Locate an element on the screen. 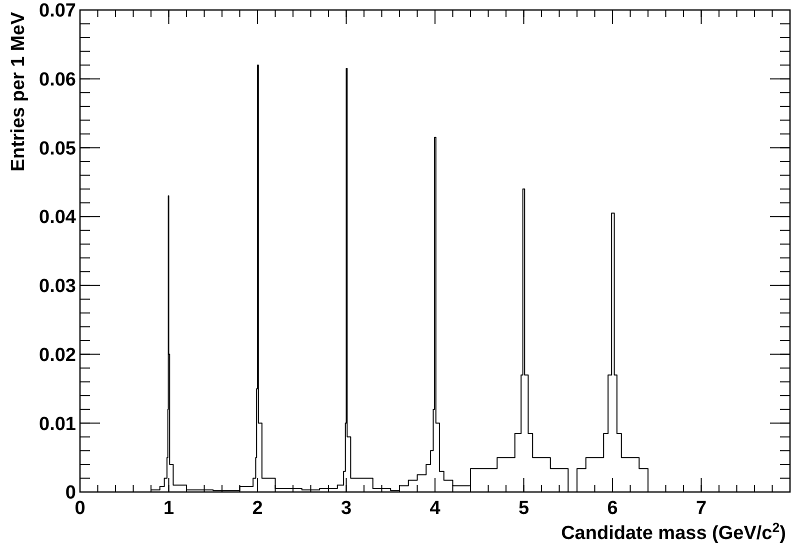  y-tick-label: 0.01 is located at coordinates (57, 424).